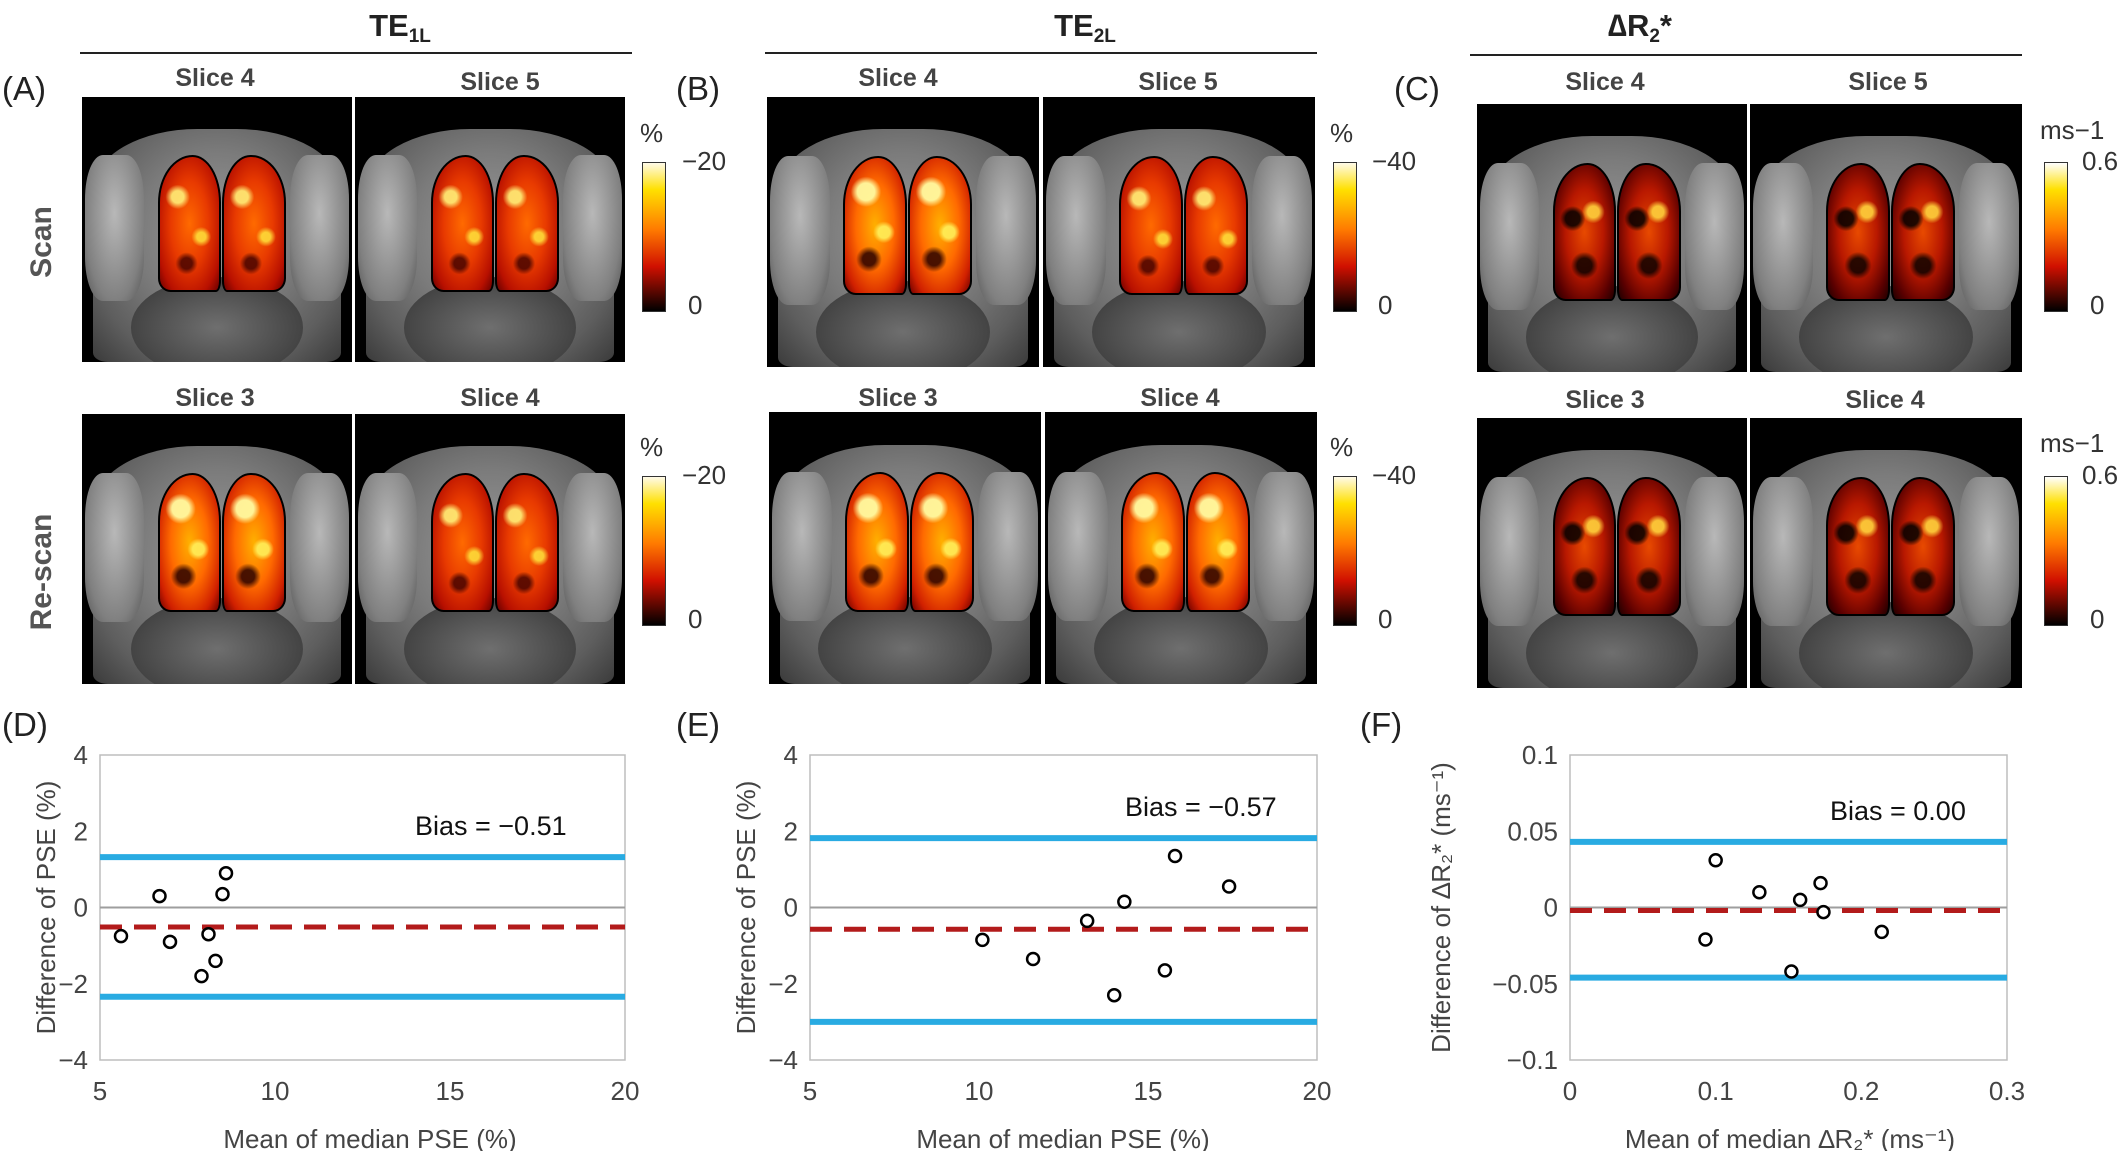 The width and height of the screenshot is (2128, 1151). I want to click on y-tick-label: −0.05, so click(1525, 984).